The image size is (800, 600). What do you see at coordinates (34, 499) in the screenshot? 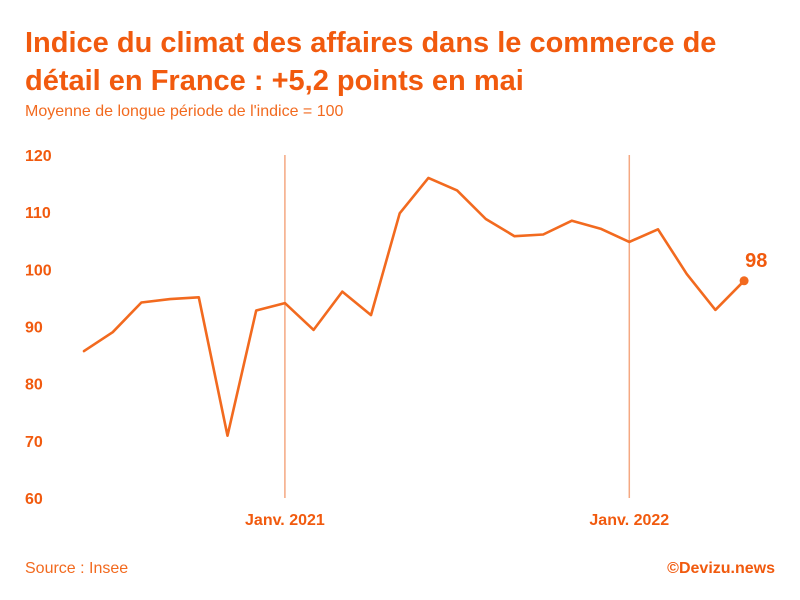
I see `y-tick-label: 60` at bounding box center [34, 499].